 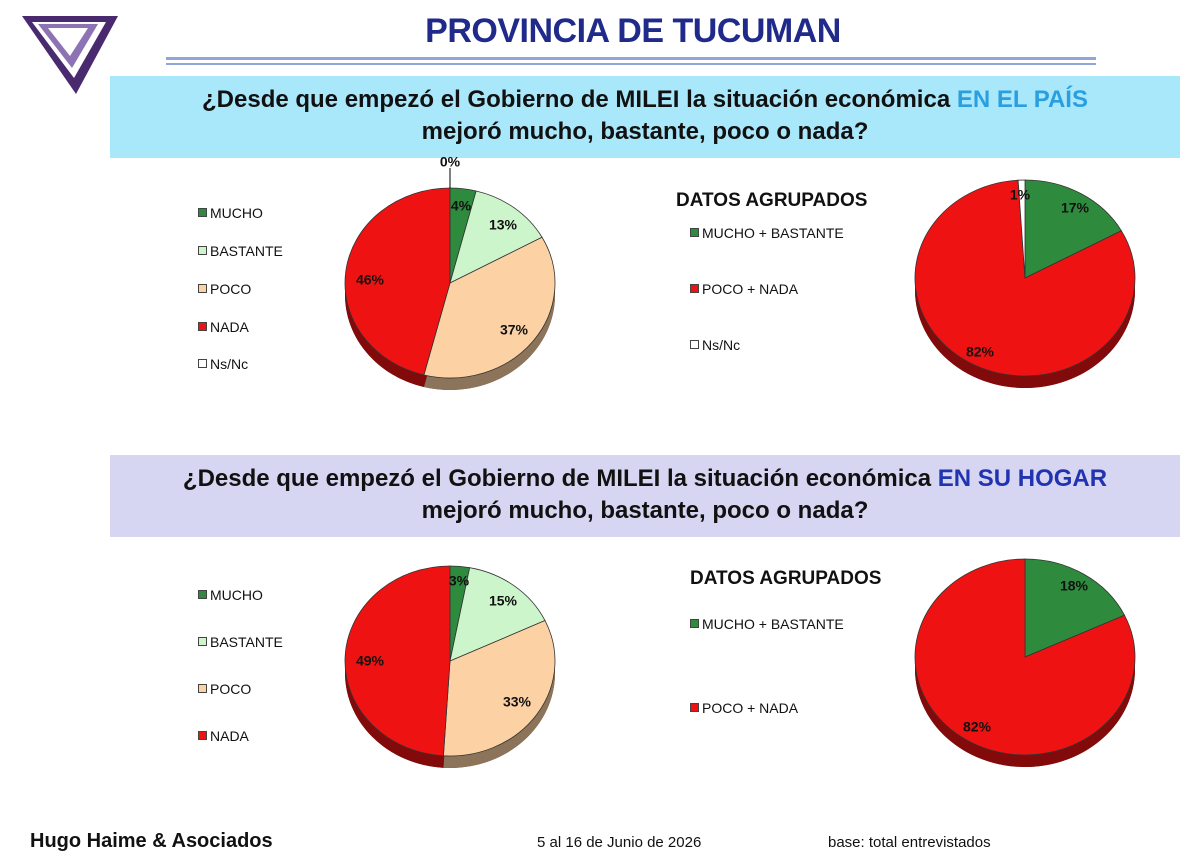 I want to click on data-label: 1%, so click(x=1020, y=195).